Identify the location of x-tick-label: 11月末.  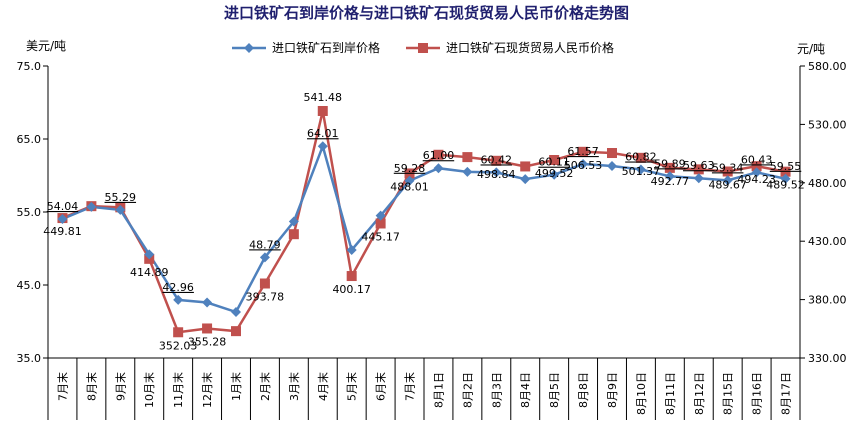
(178, 390).